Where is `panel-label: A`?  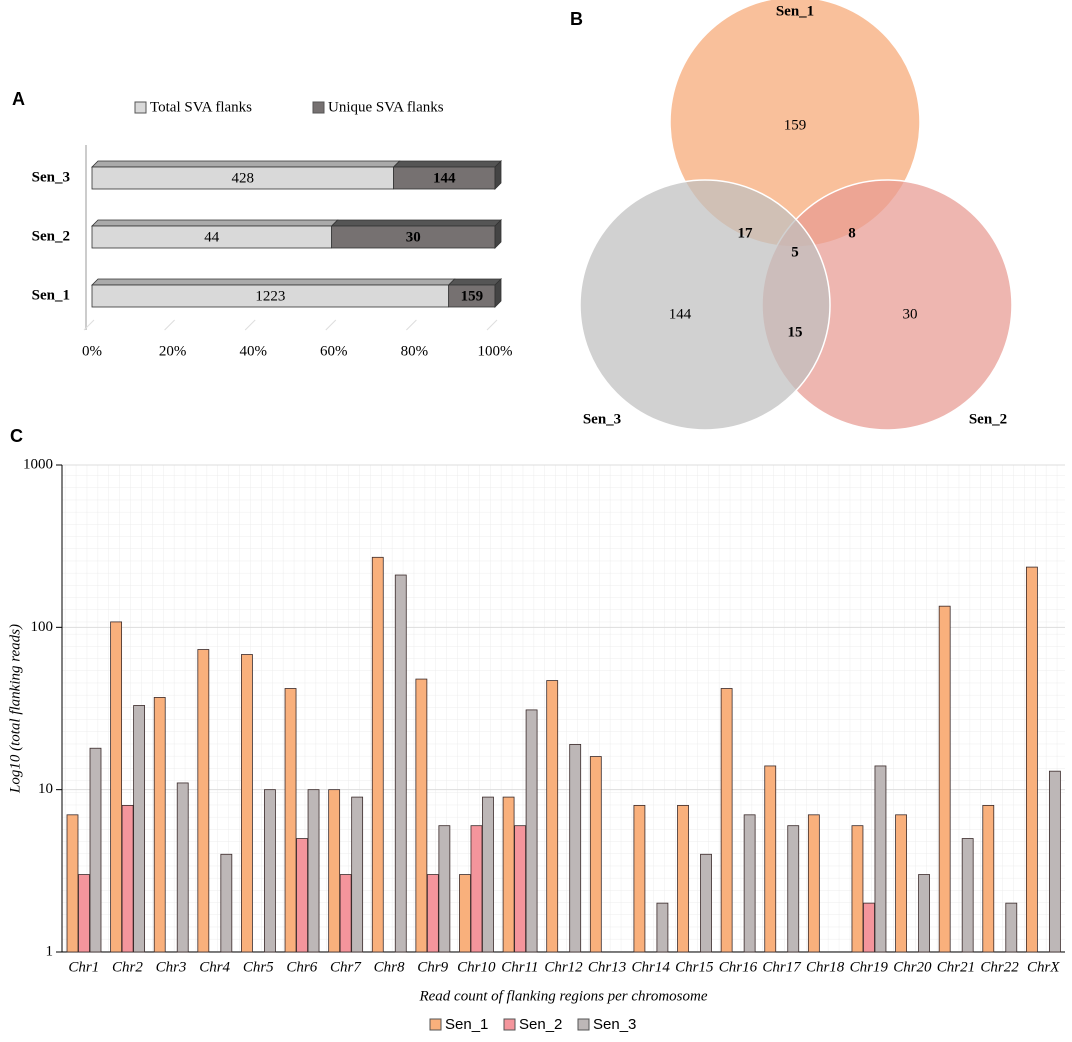 panel-label: A is located at coordinates (18, 99).